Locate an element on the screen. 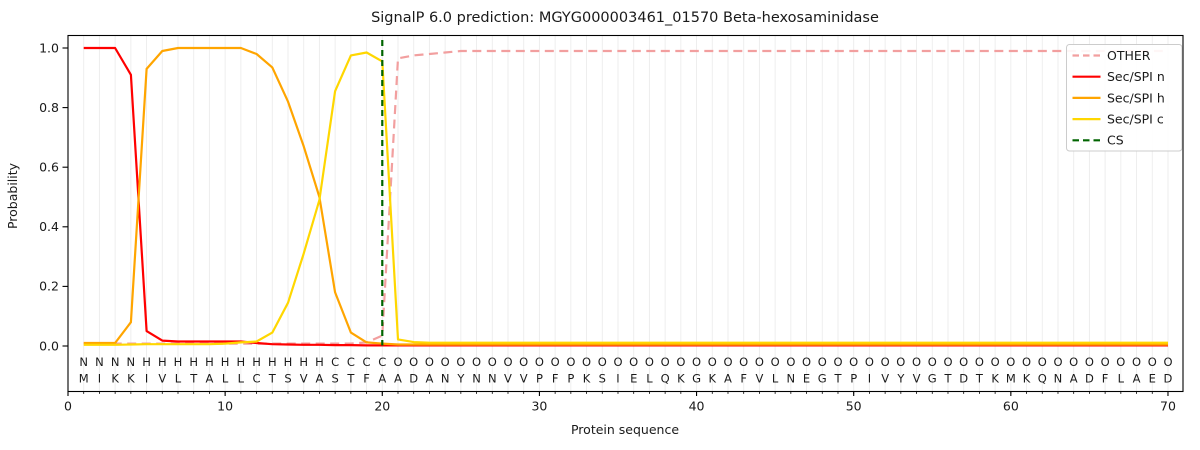  y-axis-label: Probability is located at coordinates (12, 195).